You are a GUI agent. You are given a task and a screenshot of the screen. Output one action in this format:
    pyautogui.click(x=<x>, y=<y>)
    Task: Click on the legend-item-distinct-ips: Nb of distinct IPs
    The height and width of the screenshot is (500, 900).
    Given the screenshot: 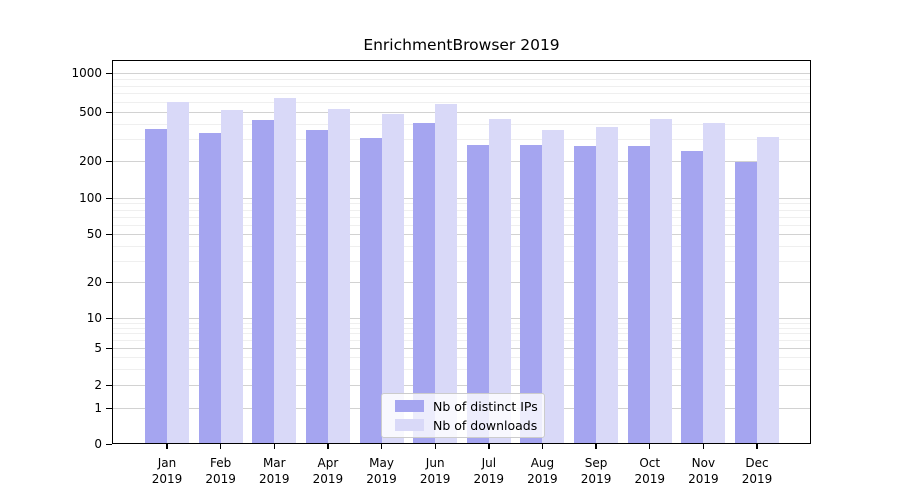 What is the action you would take?
    pyautogui.click(x=469, y=406)
    